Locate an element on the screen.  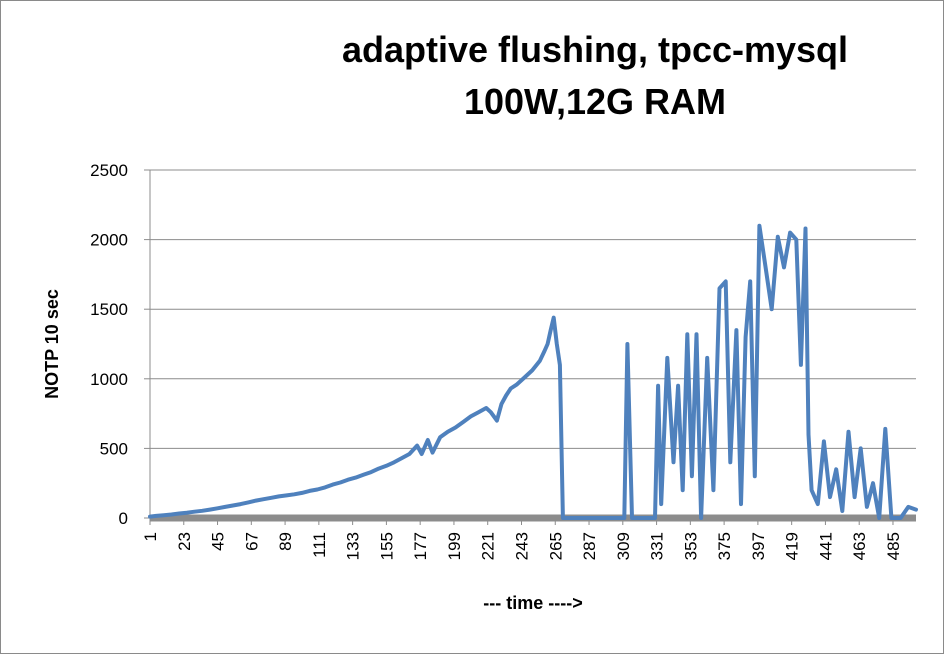
x-tick-label: 485 is located at coordinates (893, 546).